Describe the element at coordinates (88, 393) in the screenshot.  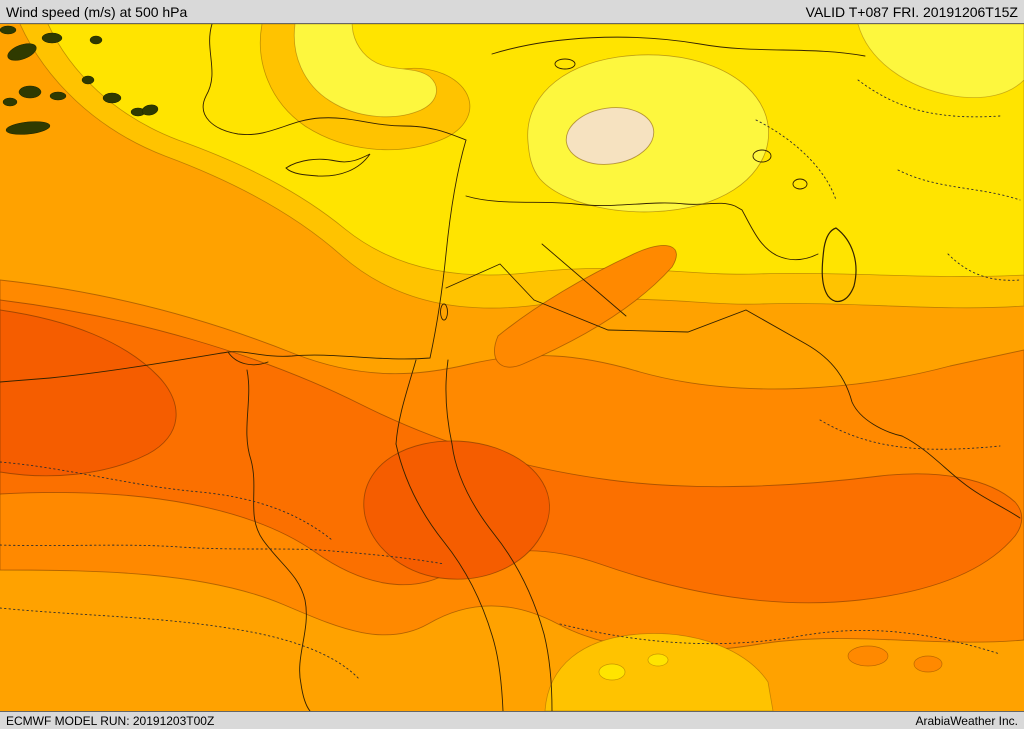
I see `strong-orange-core-west` at that location.